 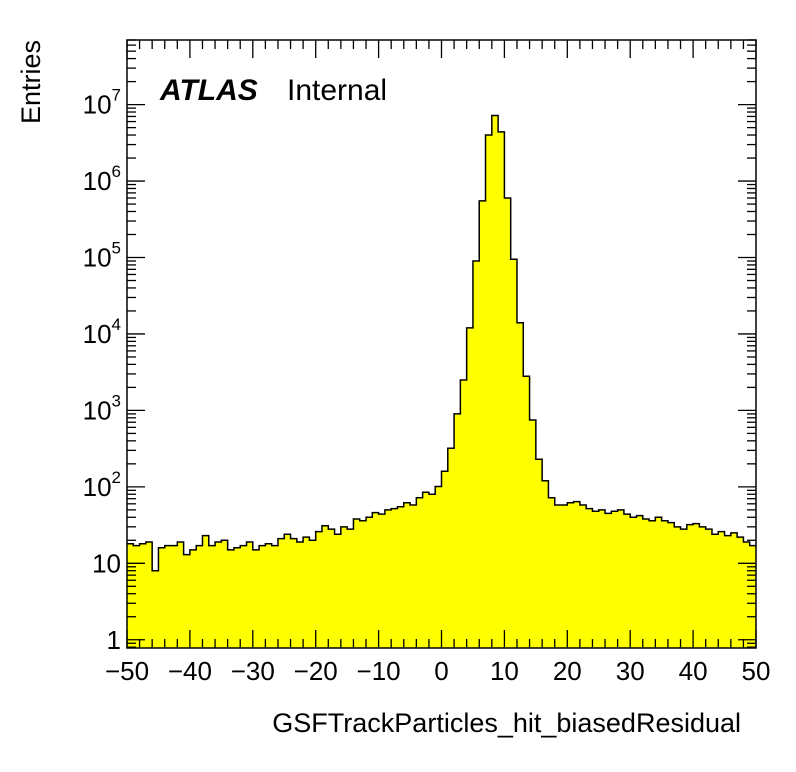 What do you see at coordinates (208, 90) in the screenshot?
I see `atlas-label: ATLAS` at bounding box center [208, 90].